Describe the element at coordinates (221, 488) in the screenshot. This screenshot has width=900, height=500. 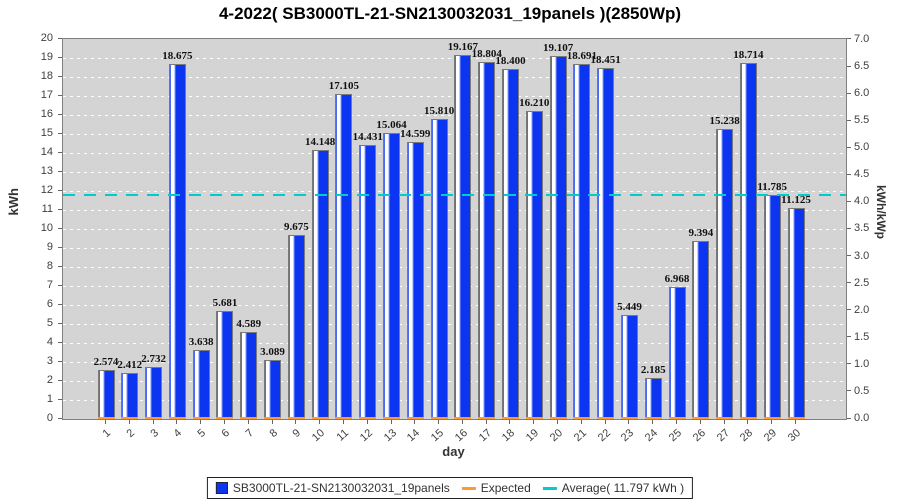
I see `series-swatch-icon` at that location.